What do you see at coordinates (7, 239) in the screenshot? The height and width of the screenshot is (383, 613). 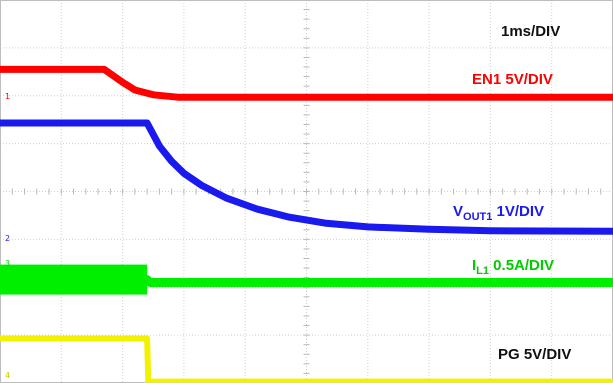 I see `channel-marker-2: 2` at bounding box center [7, 239].